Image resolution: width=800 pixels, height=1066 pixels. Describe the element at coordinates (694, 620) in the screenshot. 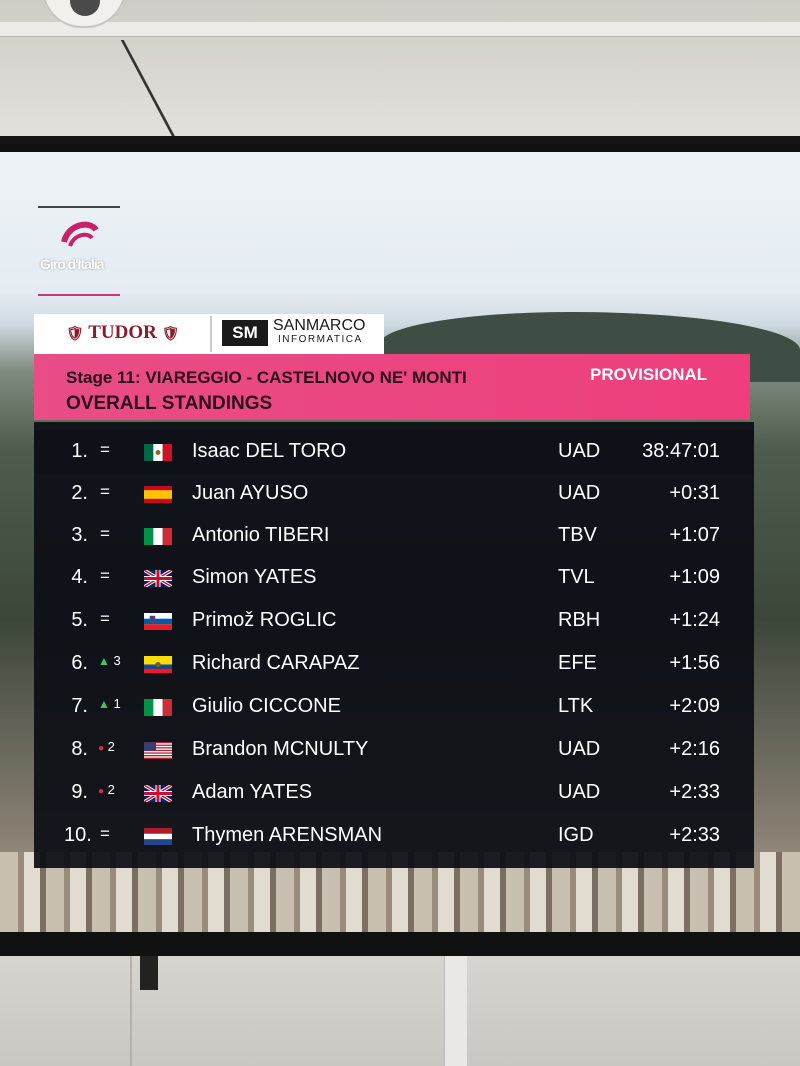

I see `time-gap: +1:24` at that location.